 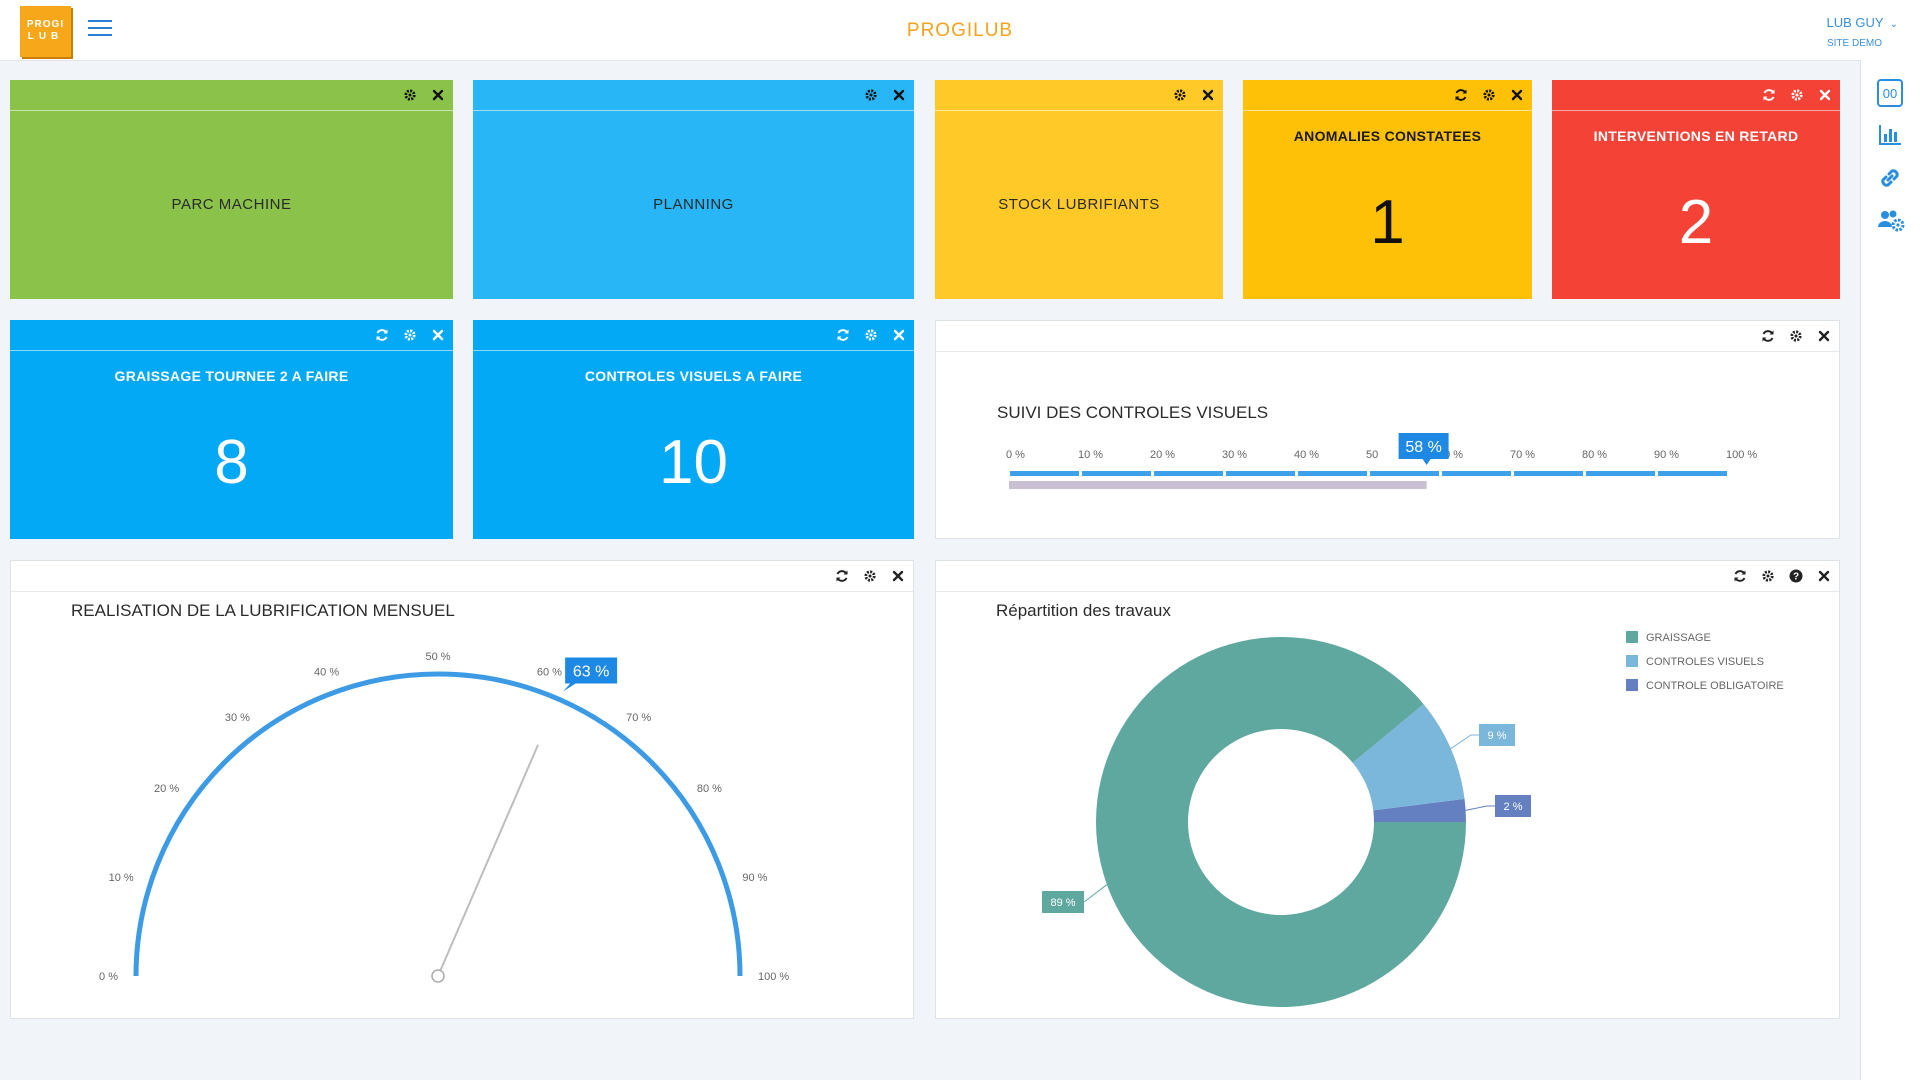 I want to click on logo-line-1: PROGI, so click(x=45, y=24).